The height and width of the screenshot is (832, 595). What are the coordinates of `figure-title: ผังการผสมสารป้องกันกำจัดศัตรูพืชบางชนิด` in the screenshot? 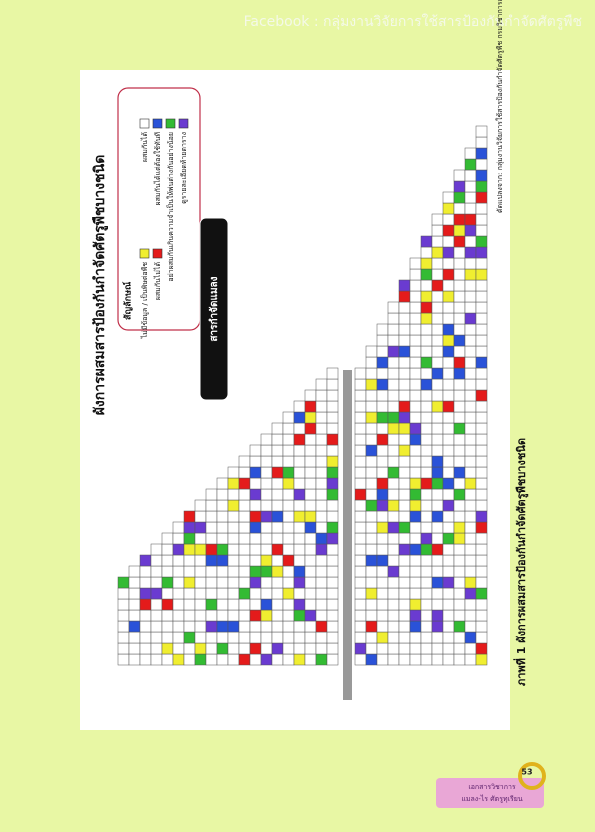 It's located at (100, 285).